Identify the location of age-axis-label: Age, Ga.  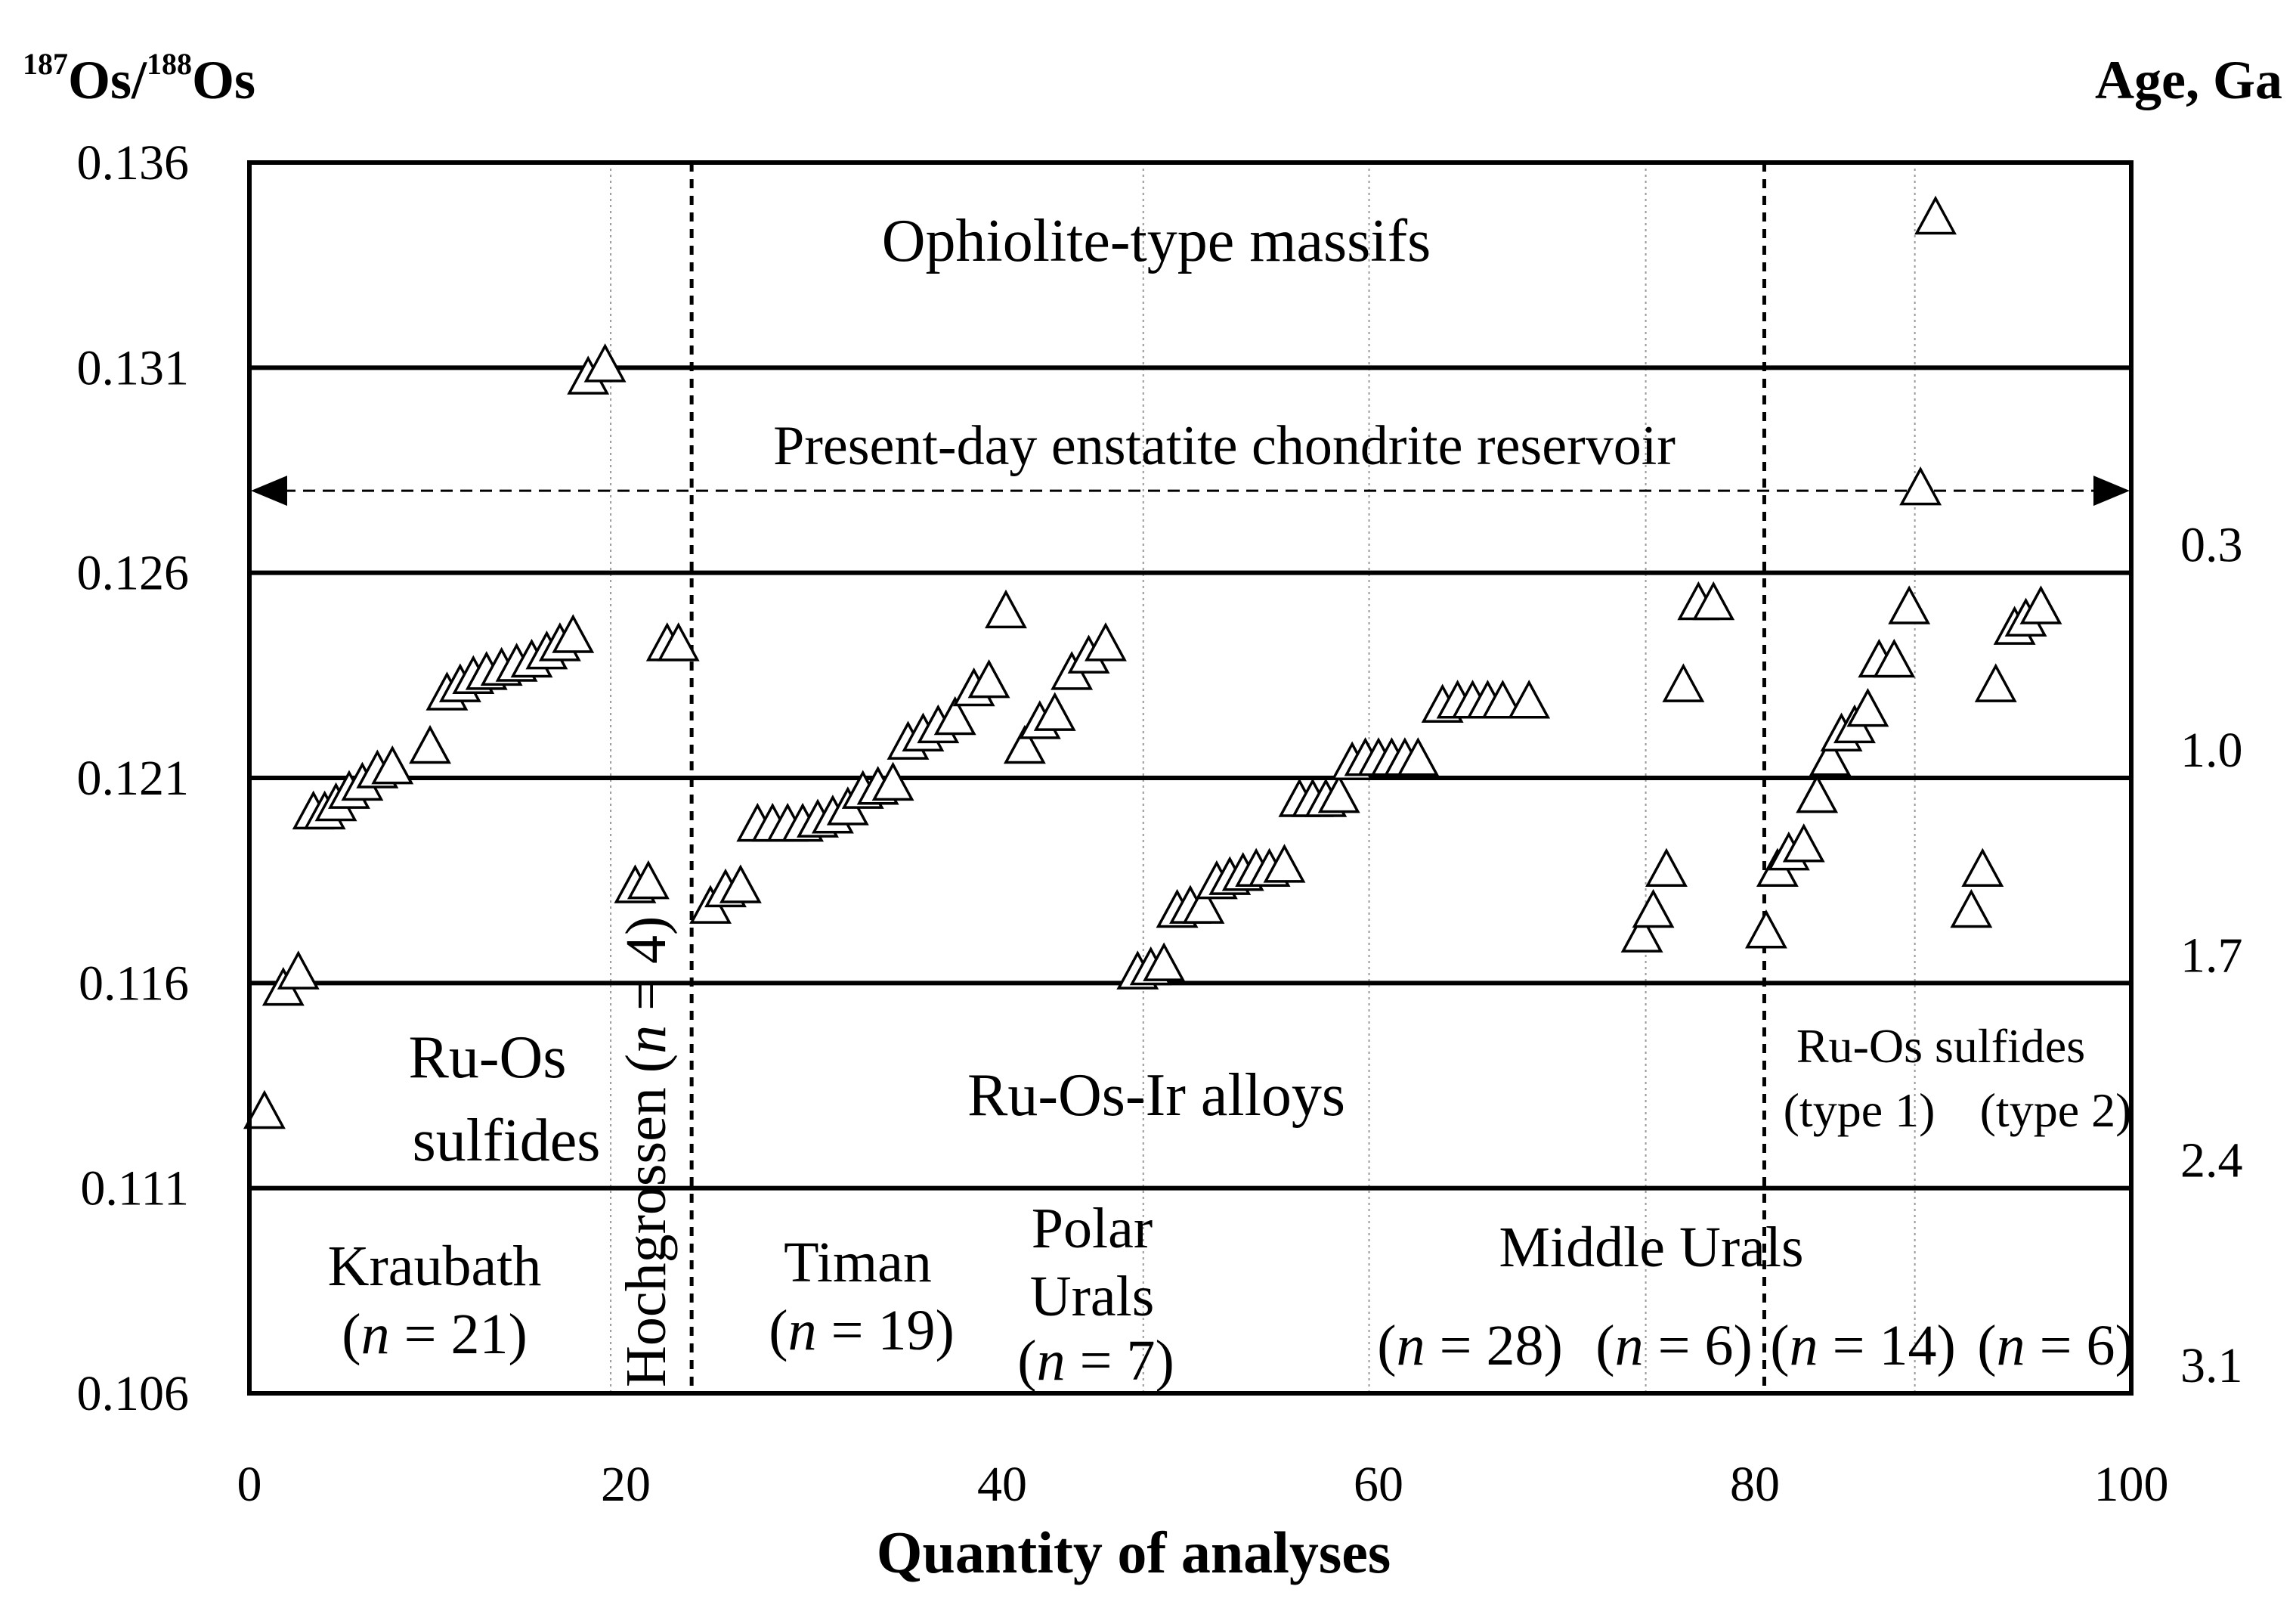
(2188, 80).